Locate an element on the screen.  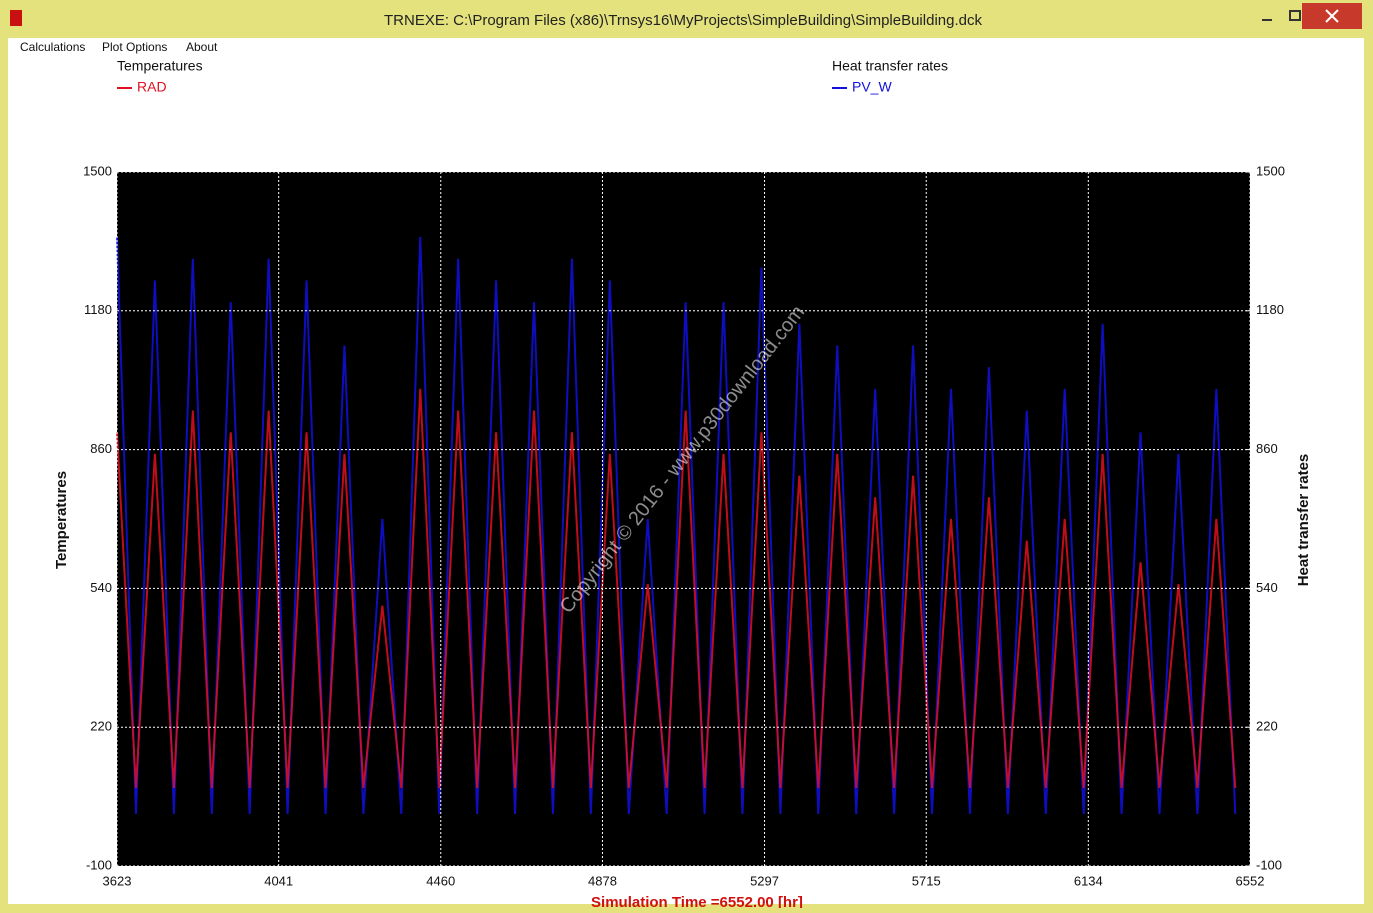
x-tick-label: 4041 is located at coordinates (278, 880).